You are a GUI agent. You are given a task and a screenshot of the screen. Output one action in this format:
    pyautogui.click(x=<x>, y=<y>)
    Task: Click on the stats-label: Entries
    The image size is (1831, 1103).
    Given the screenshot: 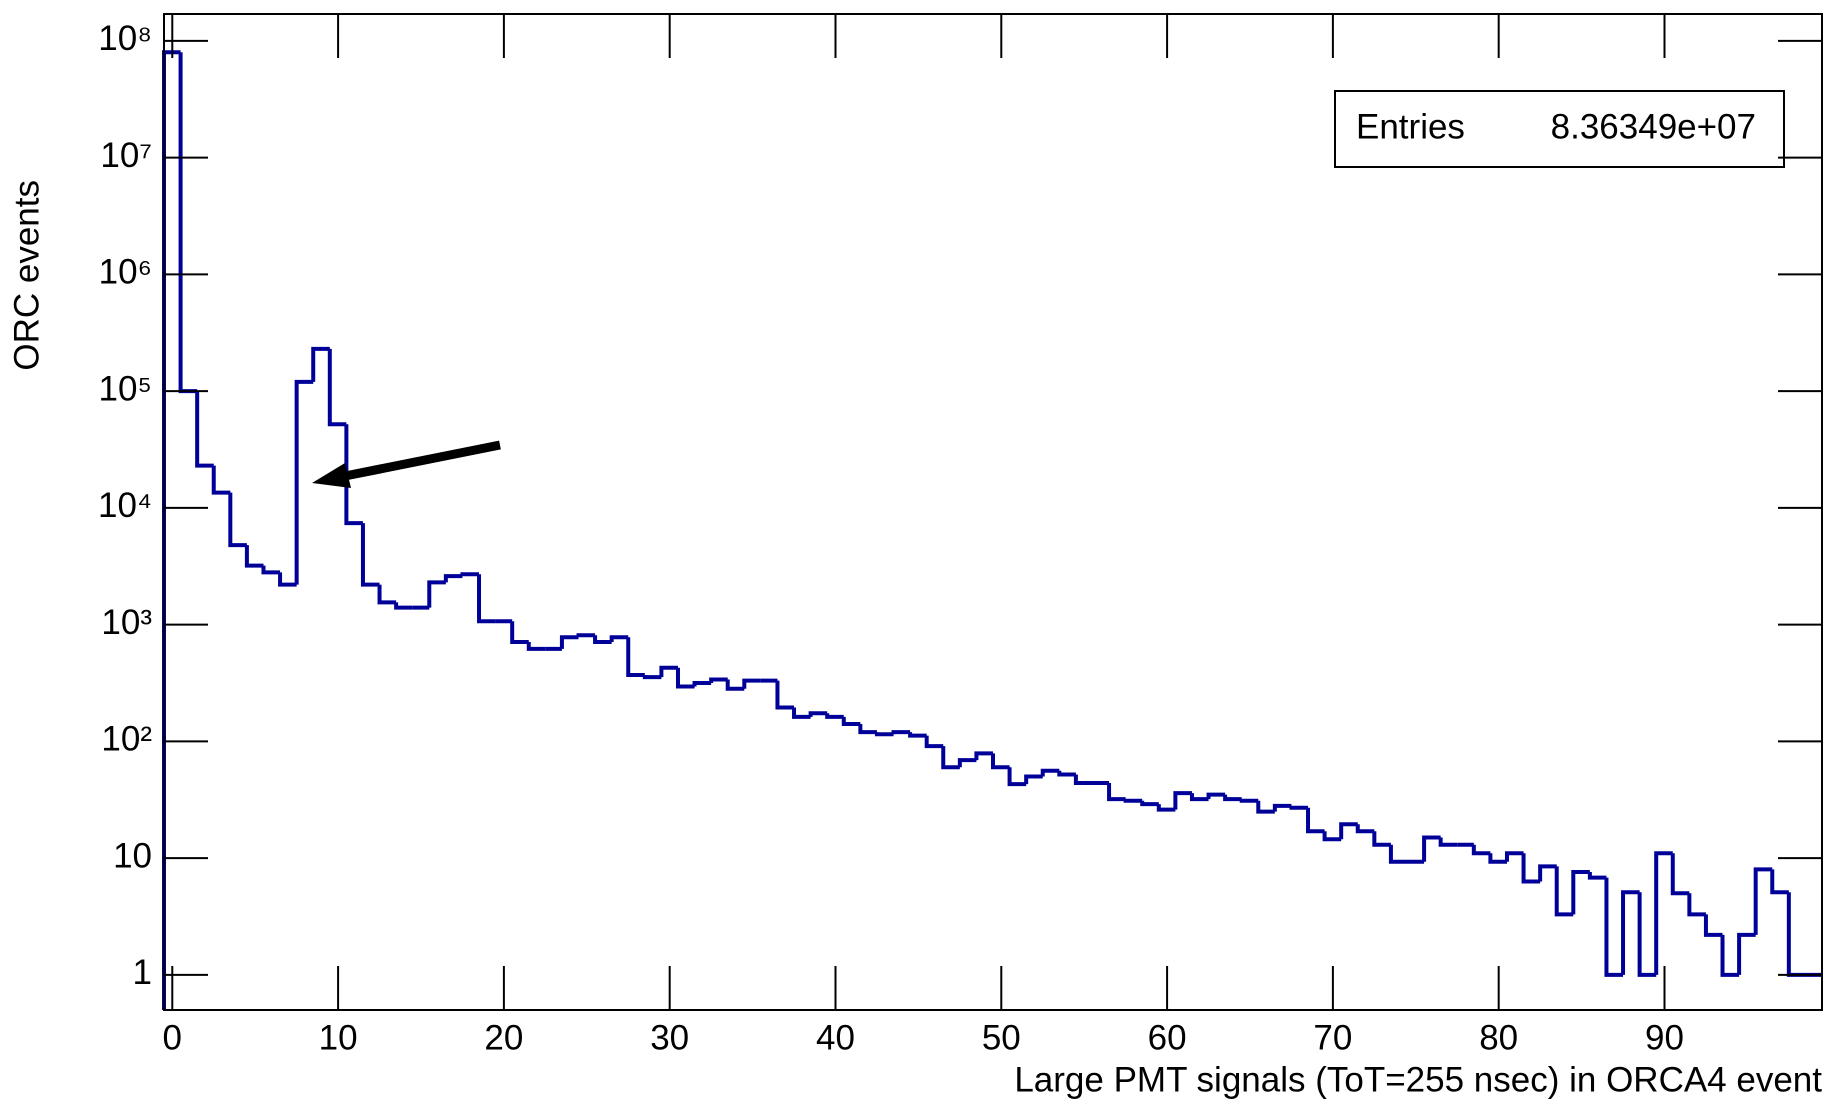 What is the action you would take?
    pyautogui.click(x=1410, y=126)
    